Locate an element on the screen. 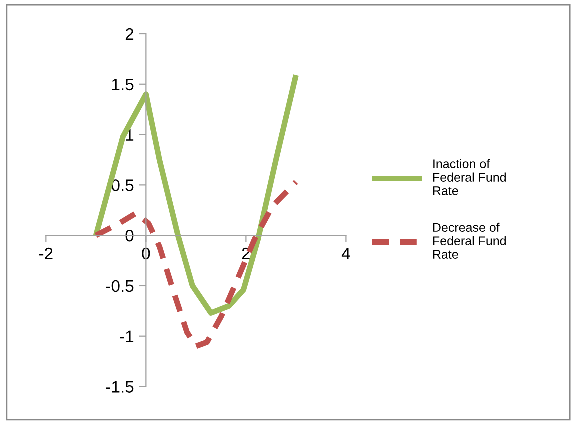 The height and width of the screenshot is (425, 577). x-tick-label: 0 is located at coordinates (146, 254).